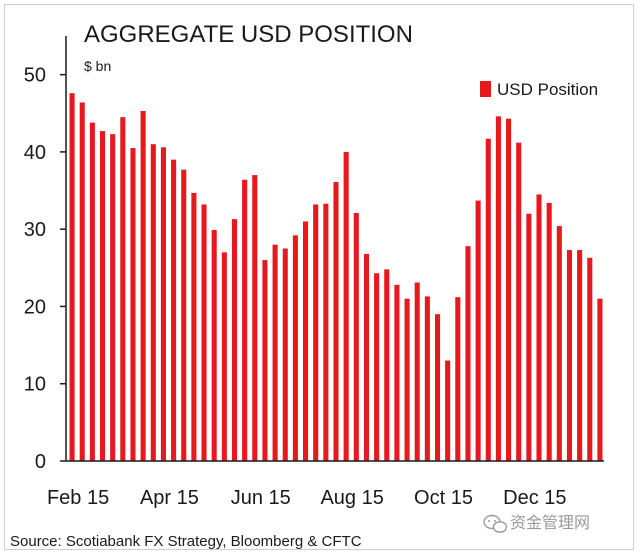 This screenshot has height=555, width=640. What do you see at coordinates (97, 66) in the screenshot?
I see `y-axis-unit-label: $ bn` at bounding box center [97, 66].